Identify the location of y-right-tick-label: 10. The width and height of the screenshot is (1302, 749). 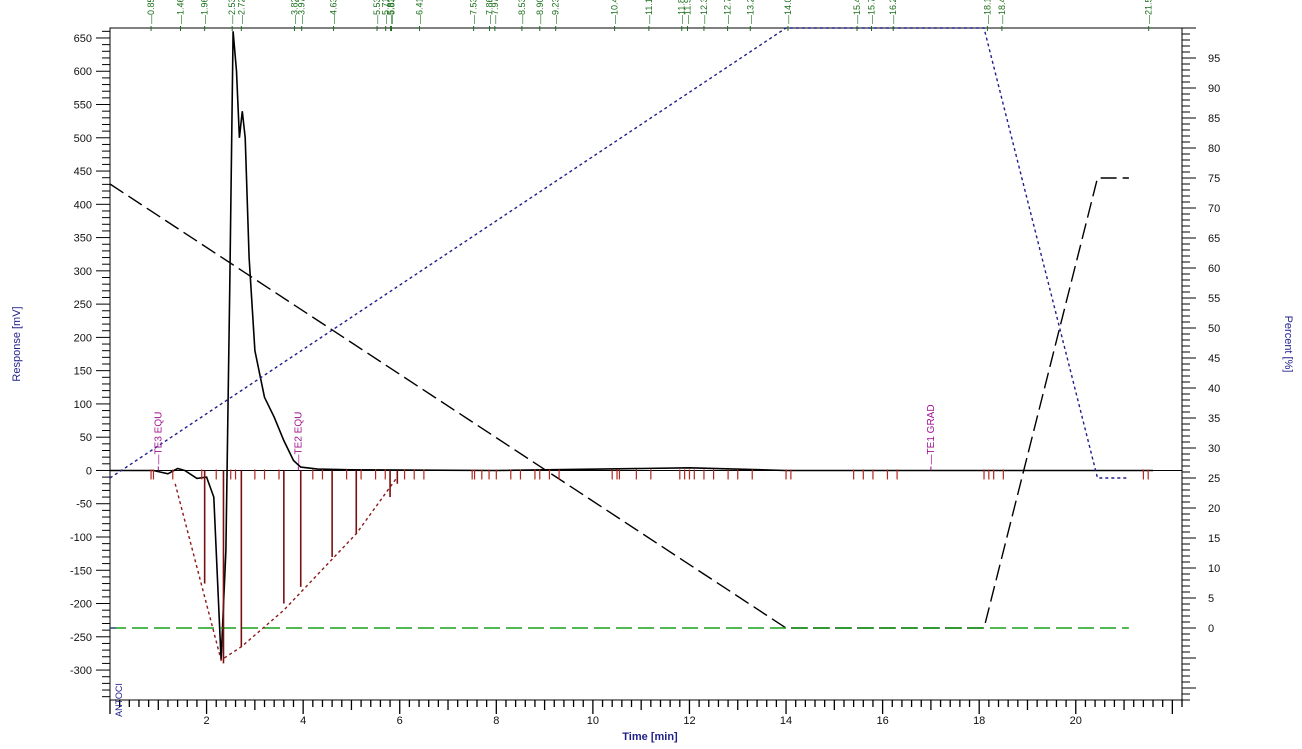
(1214, 569).